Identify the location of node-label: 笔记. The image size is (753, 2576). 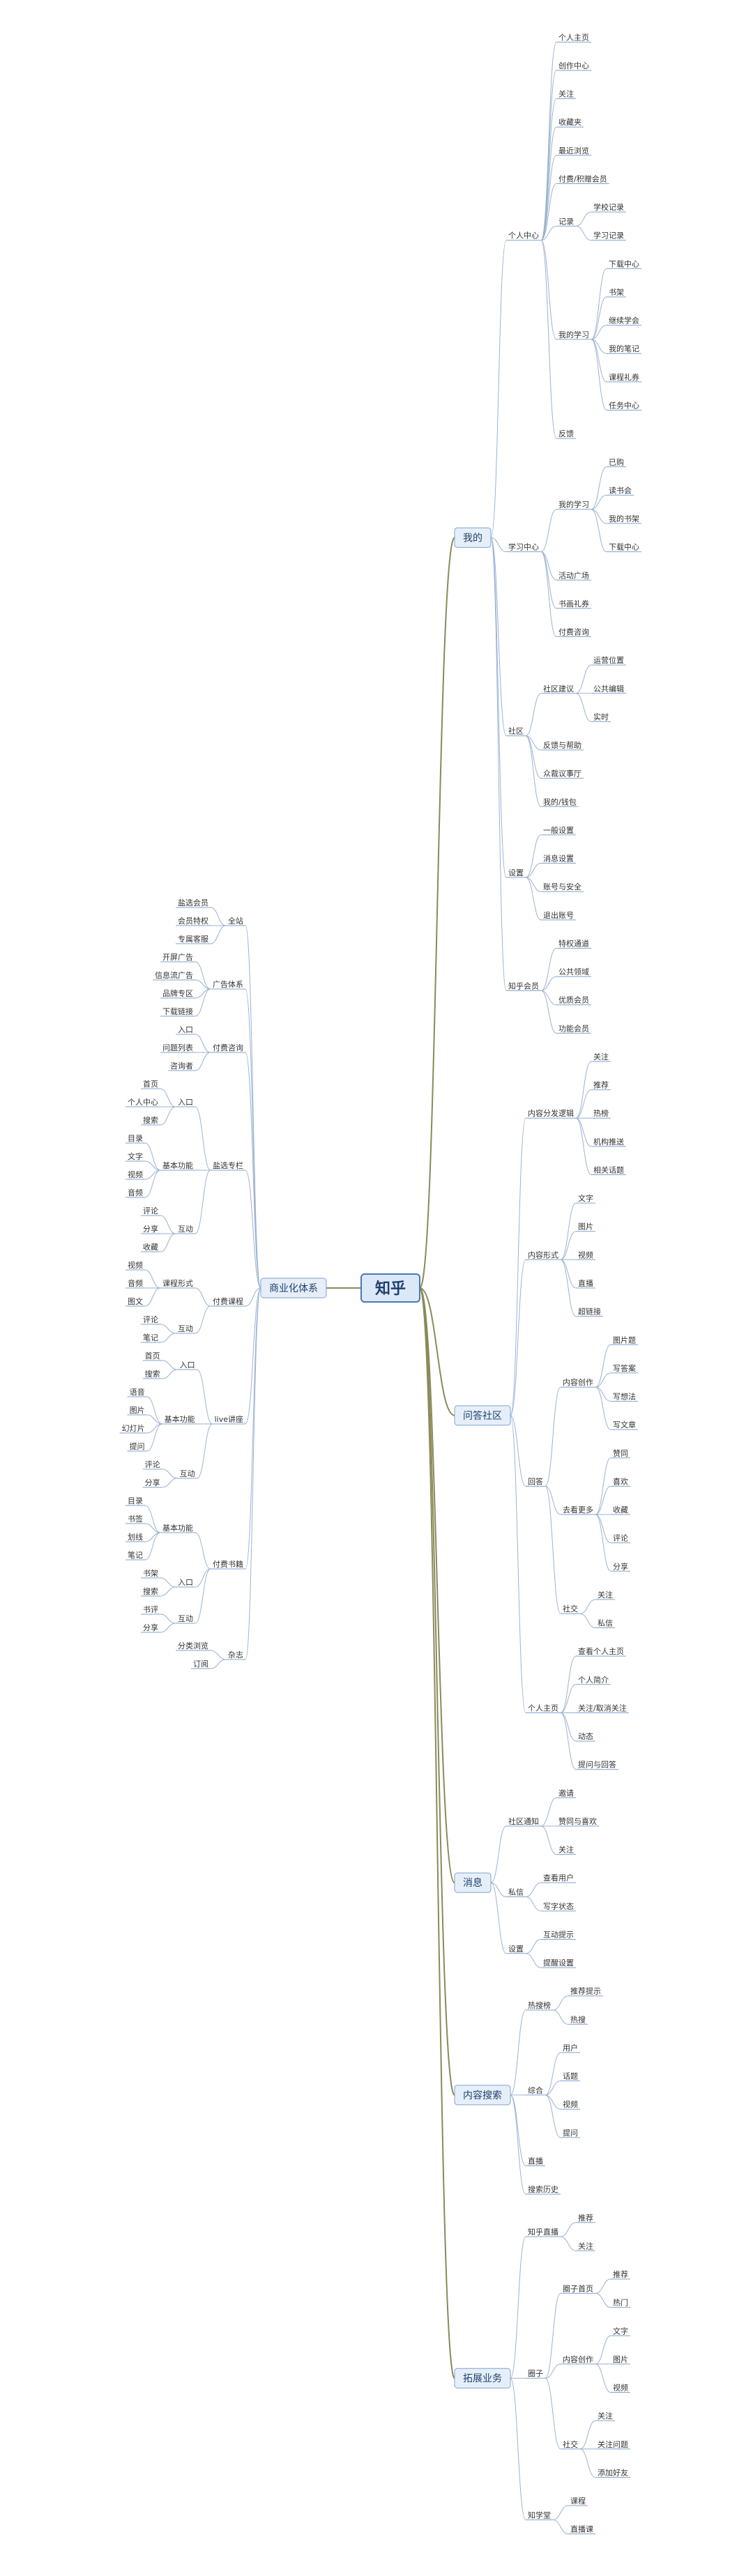
(135, 1555).